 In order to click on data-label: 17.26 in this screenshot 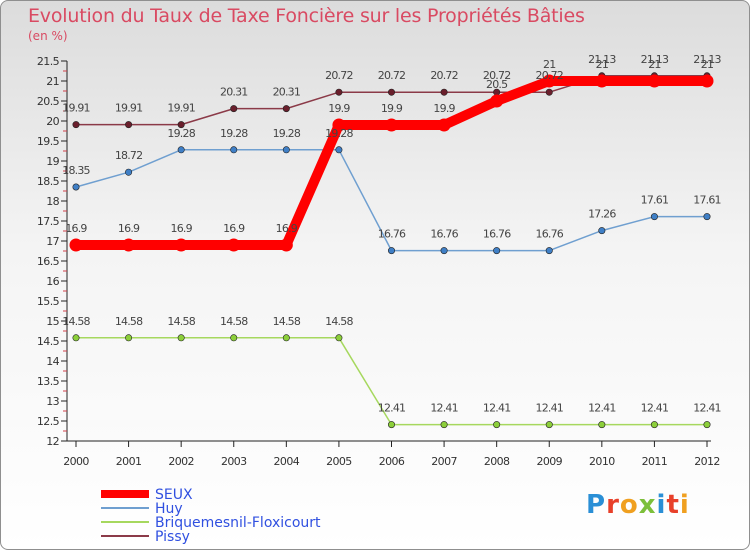, I will do `click(602, 214)`.